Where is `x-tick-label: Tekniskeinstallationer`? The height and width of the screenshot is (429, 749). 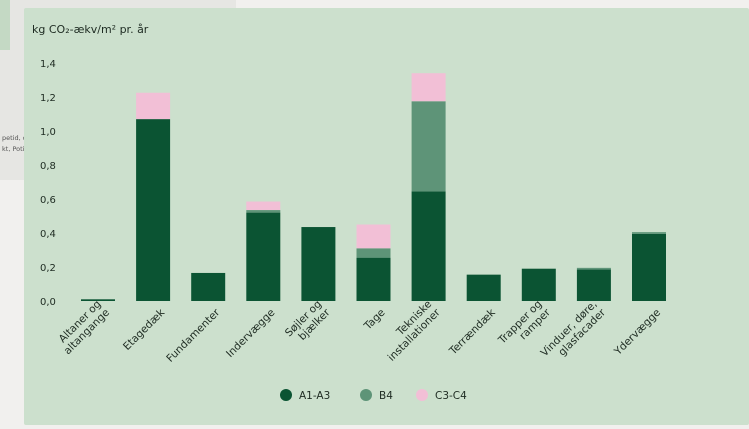 x-tick-label: Tekniskeinstallationer is located at coordinates (410, 331).